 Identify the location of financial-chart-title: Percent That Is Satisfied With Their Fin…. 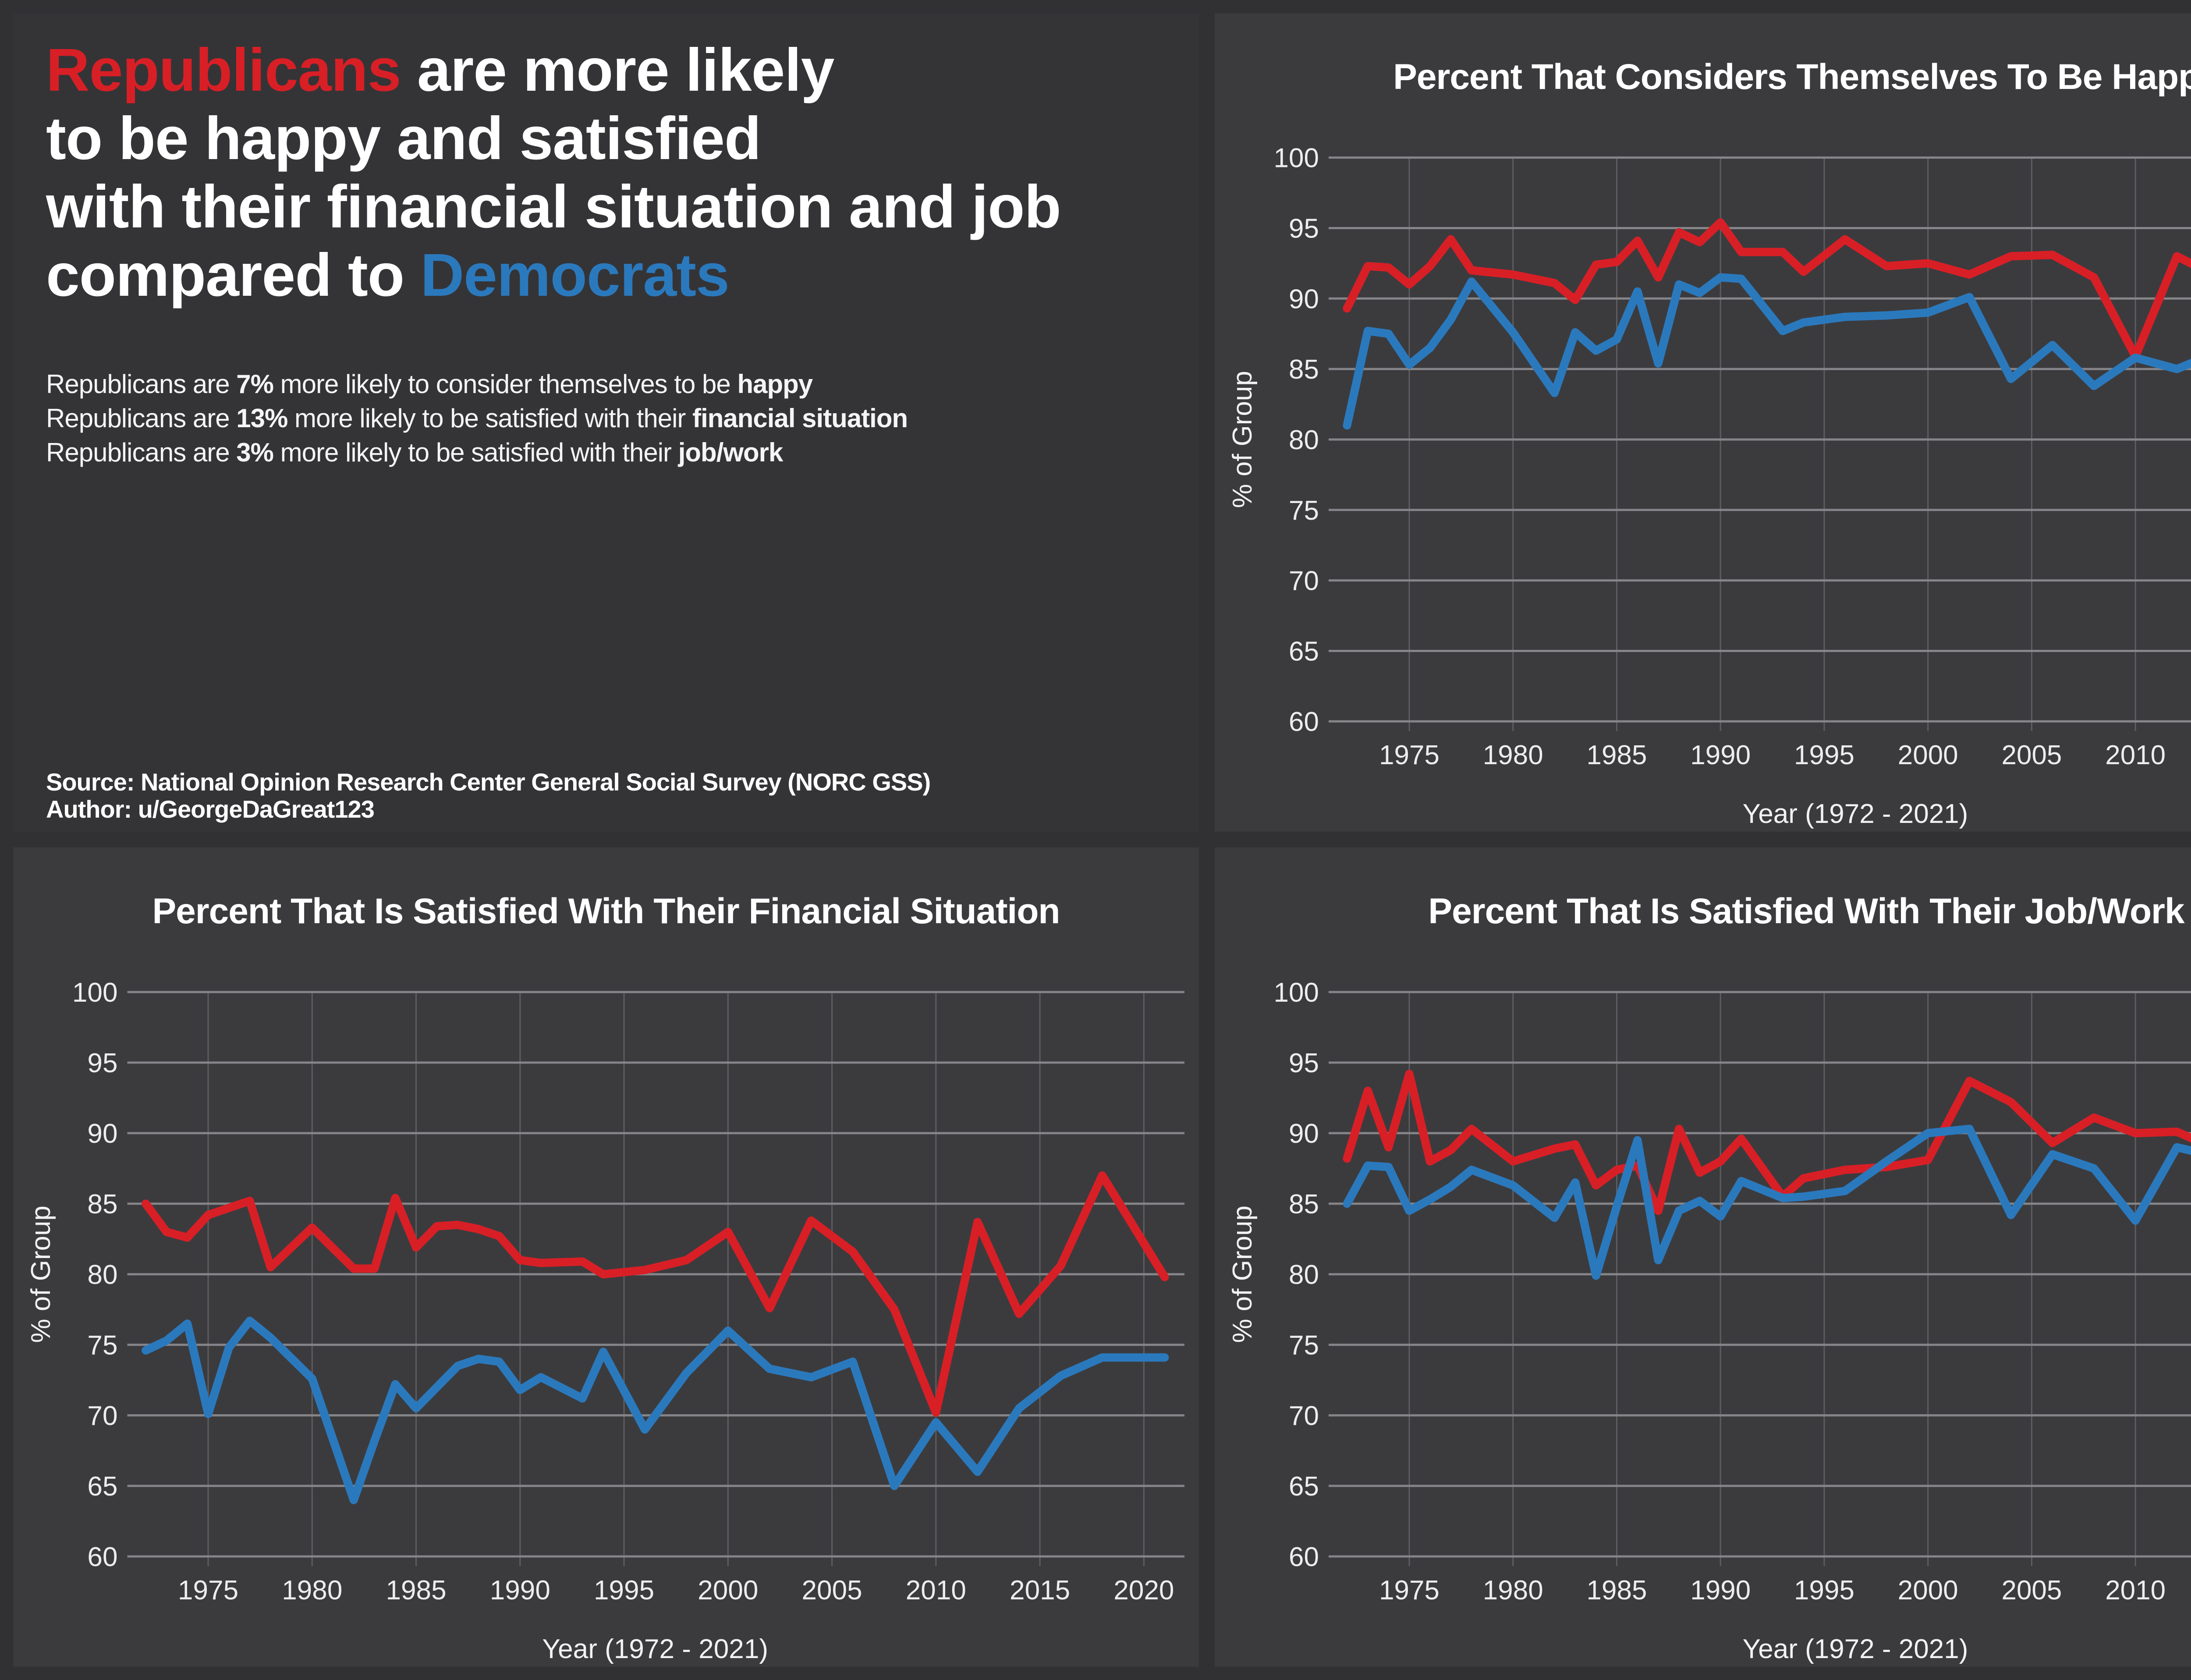
(606, 911).